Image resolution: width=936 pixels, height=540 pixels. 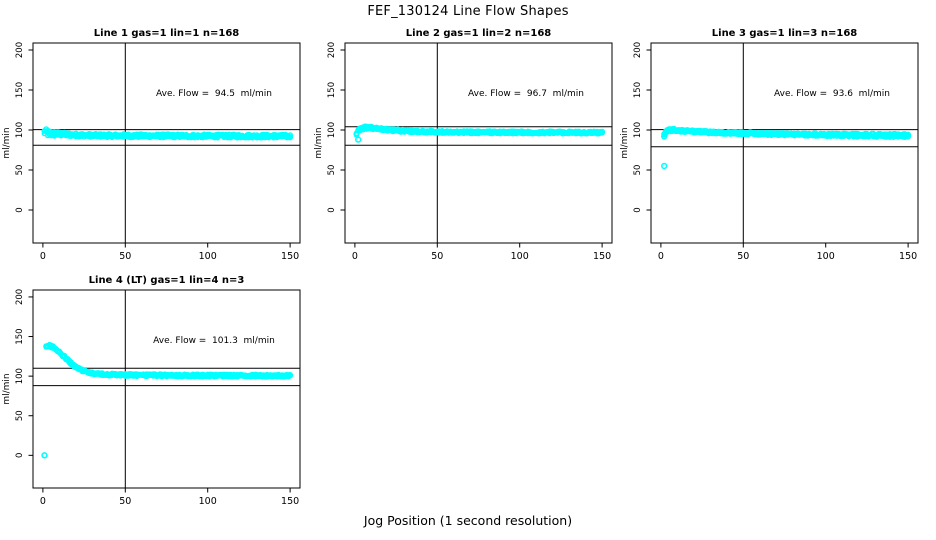 I want to click on ave-flow-annotation: Ave. Flow = 101.3 ml/min, so click(x=214, y=341).